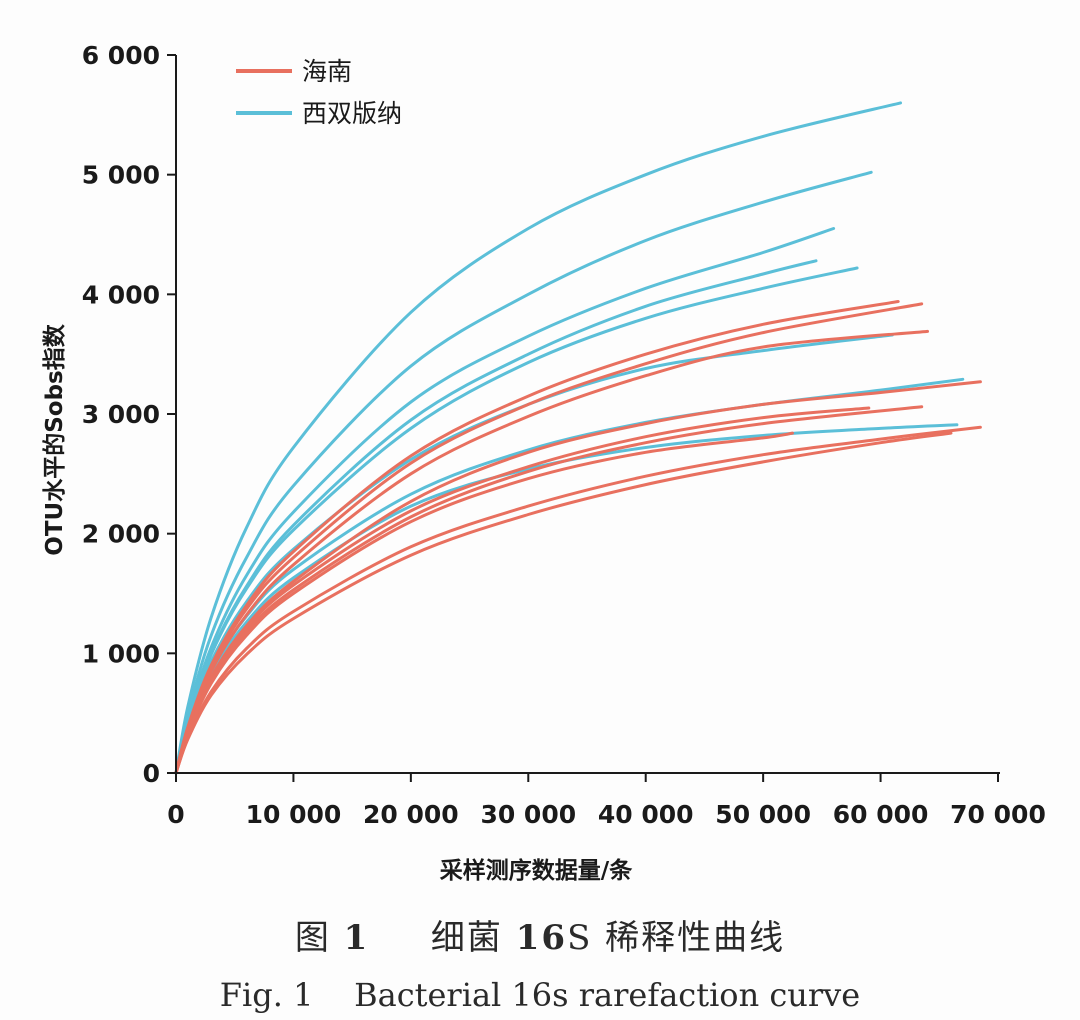  I want to click on x-tick-label: 30 000, so click(528, 814).